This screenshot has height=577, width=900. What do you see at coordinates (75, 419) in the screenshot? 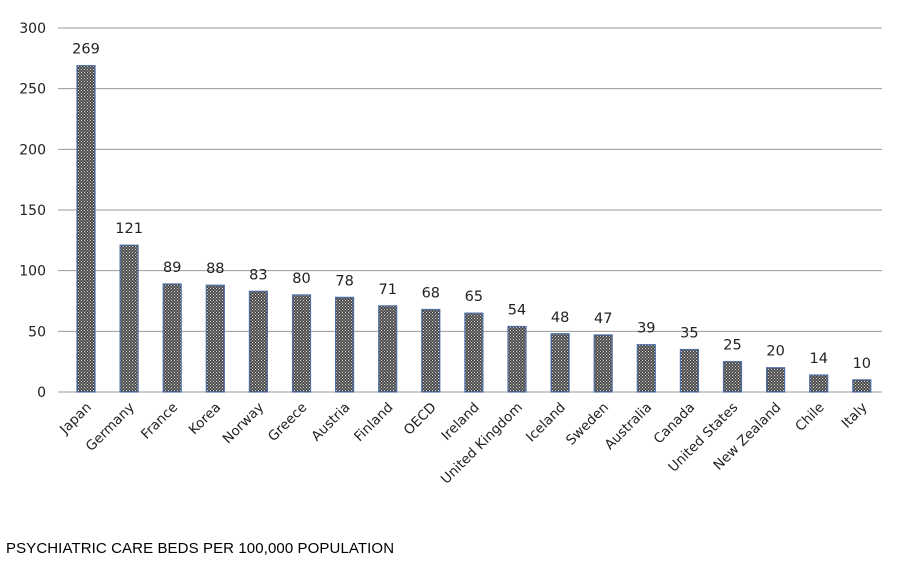
I see `category-label: Japan` at bounding box center [75, 419].